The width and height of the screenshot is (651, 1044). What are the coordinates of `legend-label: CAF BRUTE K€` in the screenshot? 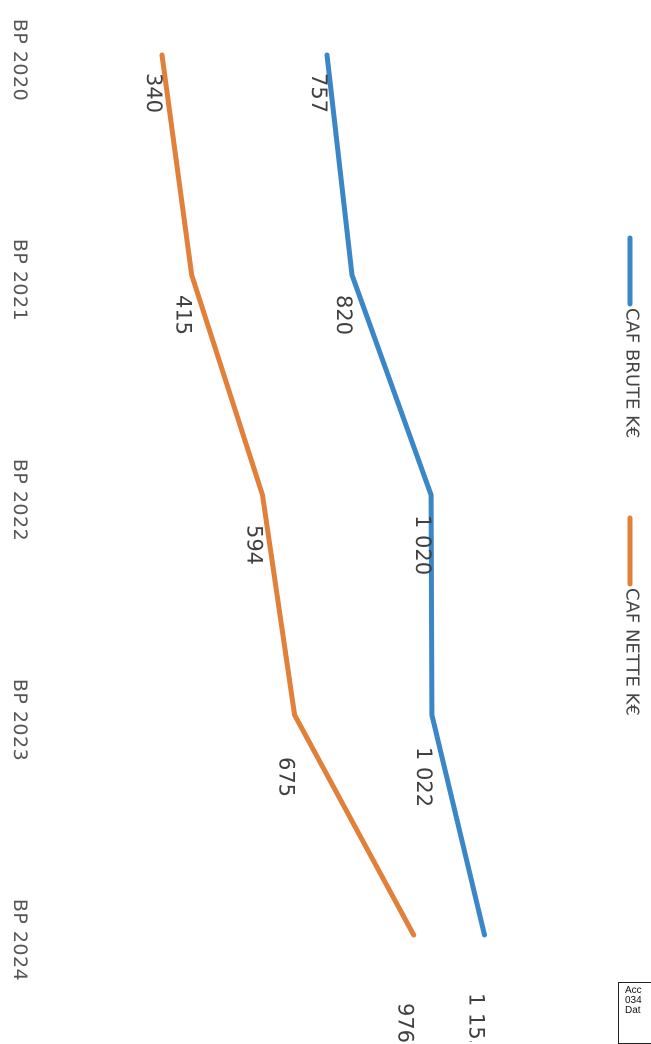 It's located at (632, 373).